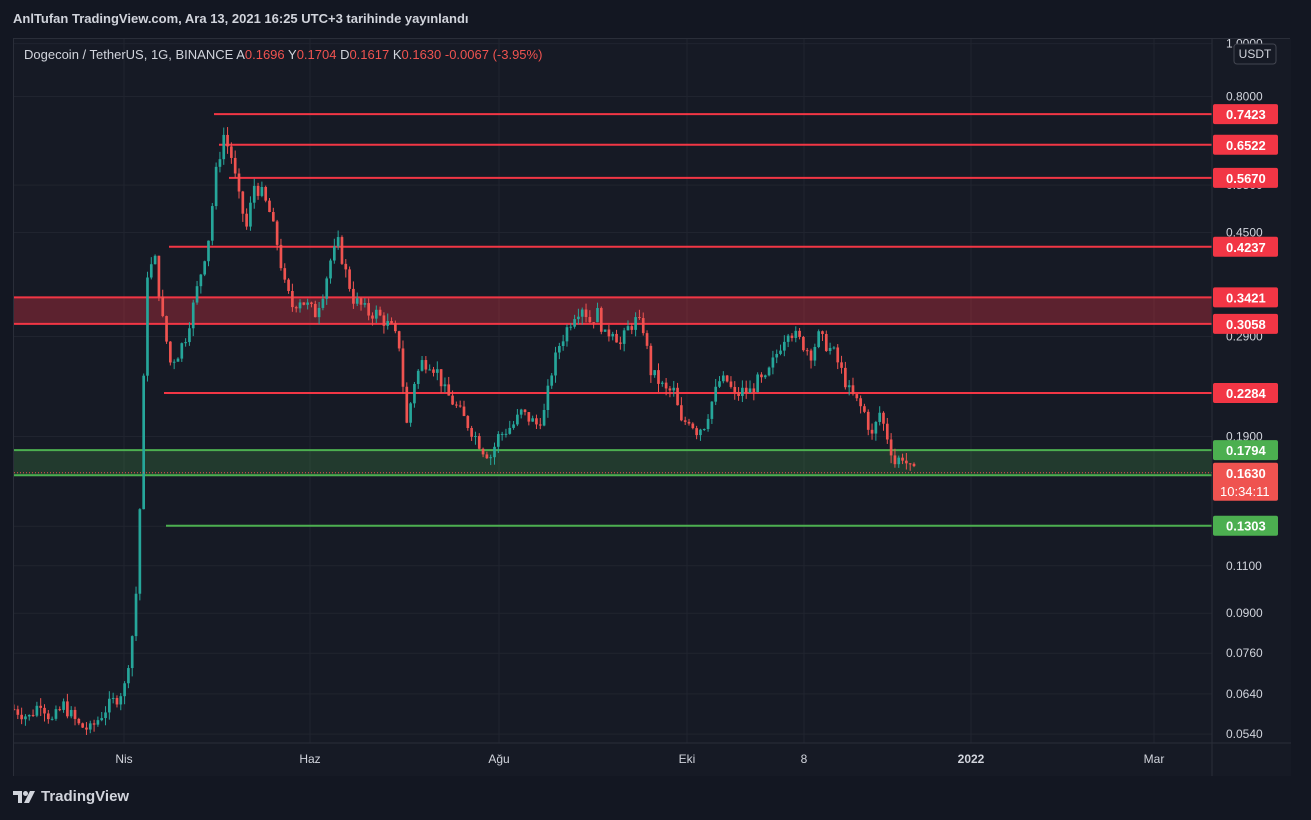 Image resolution: width=1311 pixels, height=820 pixels. I want to click on x-tick-label: Mar, so click(1154, 759).